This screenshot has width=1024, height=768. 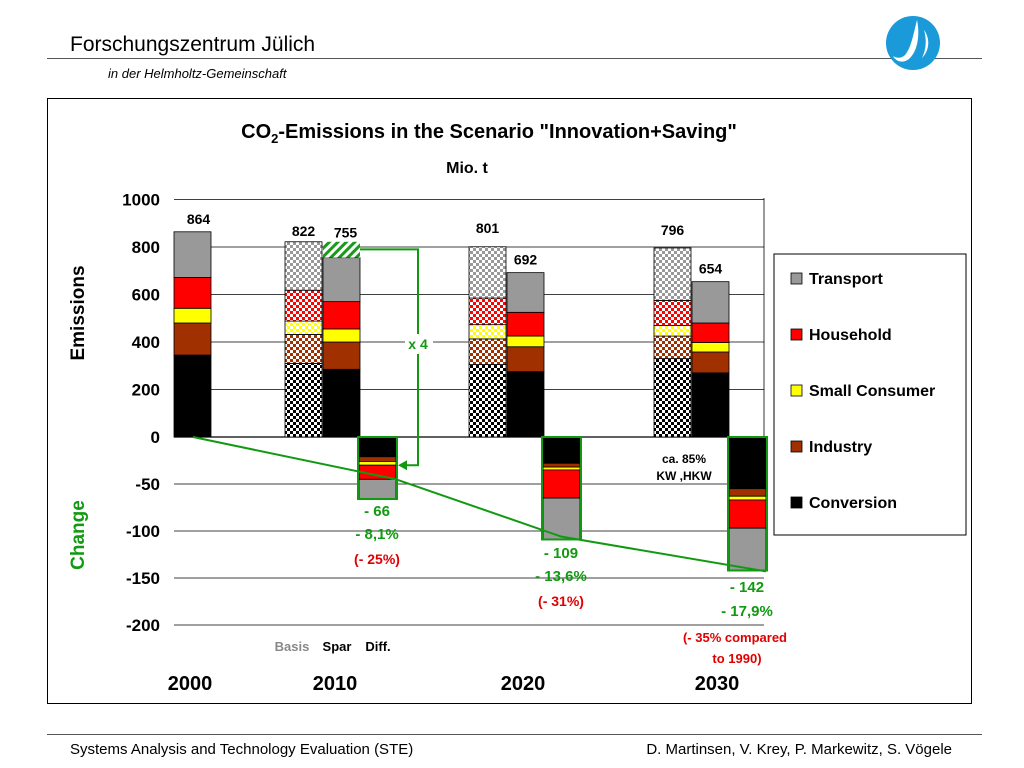 I want to click on year-label-2010: 2010, so click(x=335, y=684).